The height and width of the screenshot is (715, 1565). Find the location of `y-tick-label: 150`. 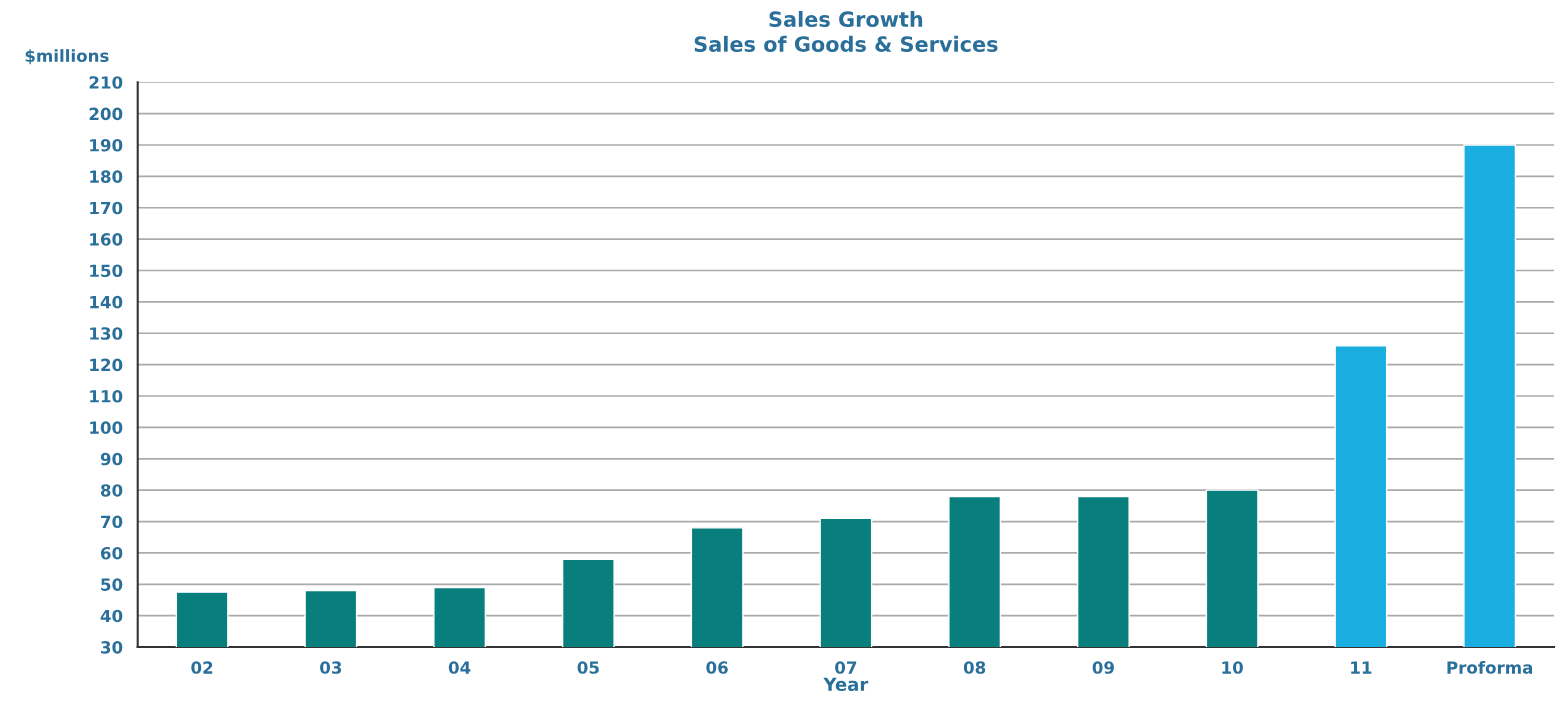

y-tick-label: 150 is located at coordinates (106, 271).